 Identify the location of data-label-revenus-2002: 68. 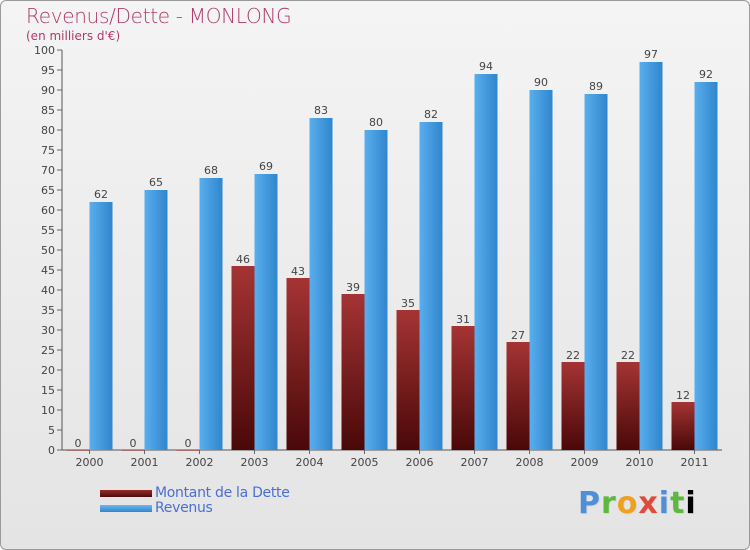
(211, 170).